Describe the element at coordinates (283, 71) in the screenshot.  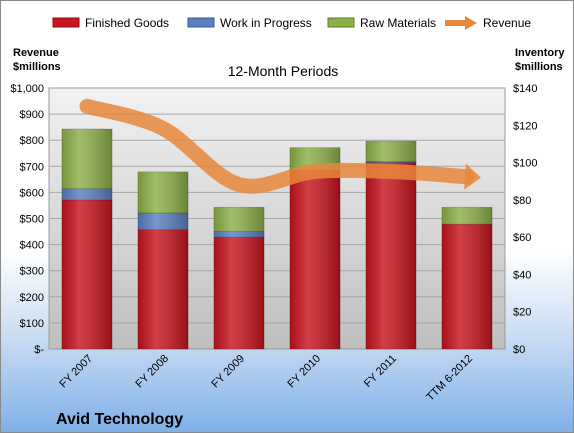
I see `chart-title: 12-Month Periods` at that location.